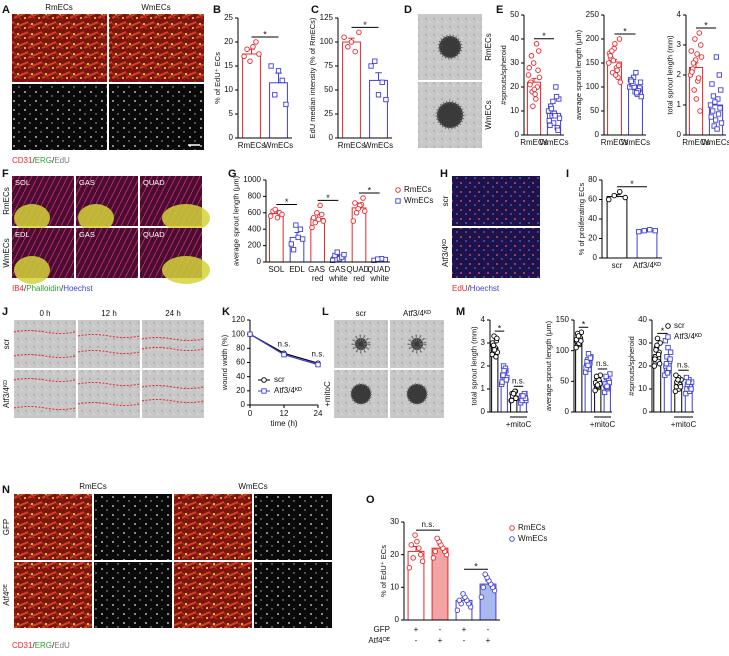  Describe the element at coordinates (284, 413) in the screenshot. I see `x-tick-label: 12` at that location.